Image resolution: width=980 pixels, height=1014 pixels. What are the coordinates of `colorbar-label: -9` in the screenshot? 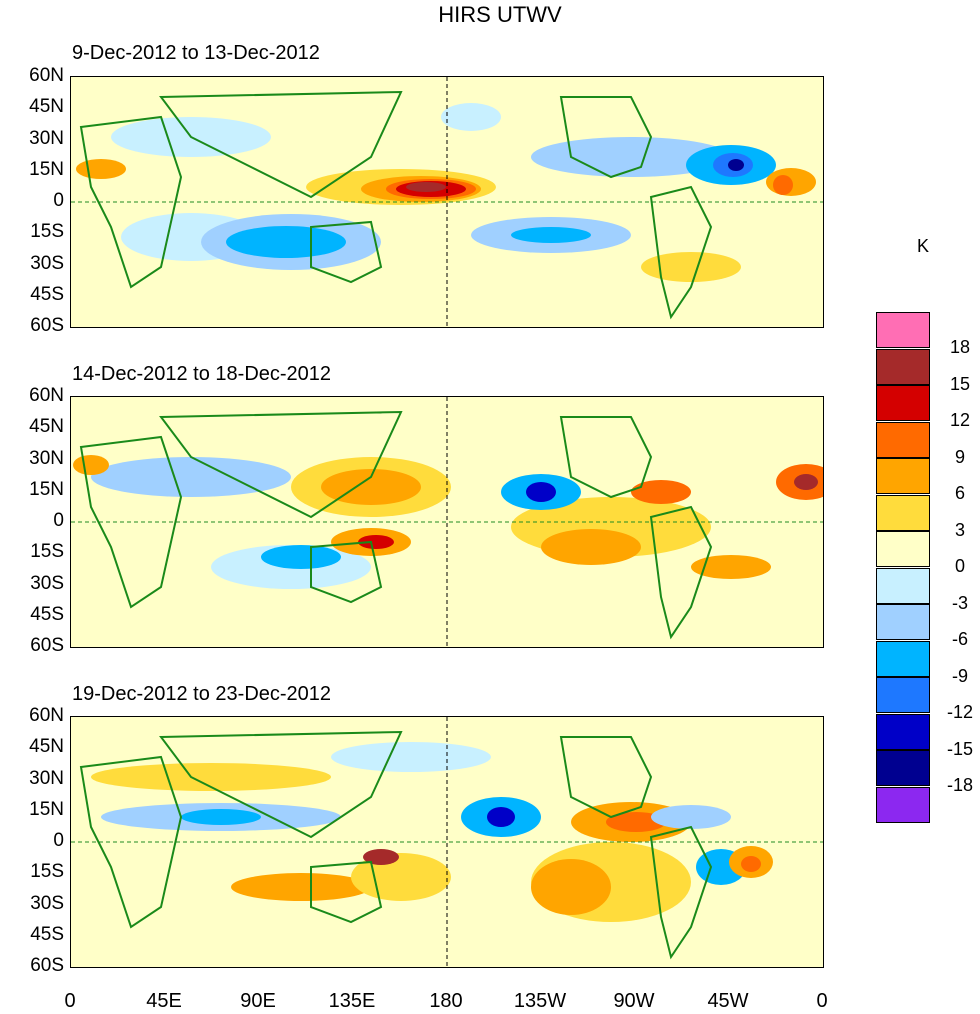 It's located at (959, 675).